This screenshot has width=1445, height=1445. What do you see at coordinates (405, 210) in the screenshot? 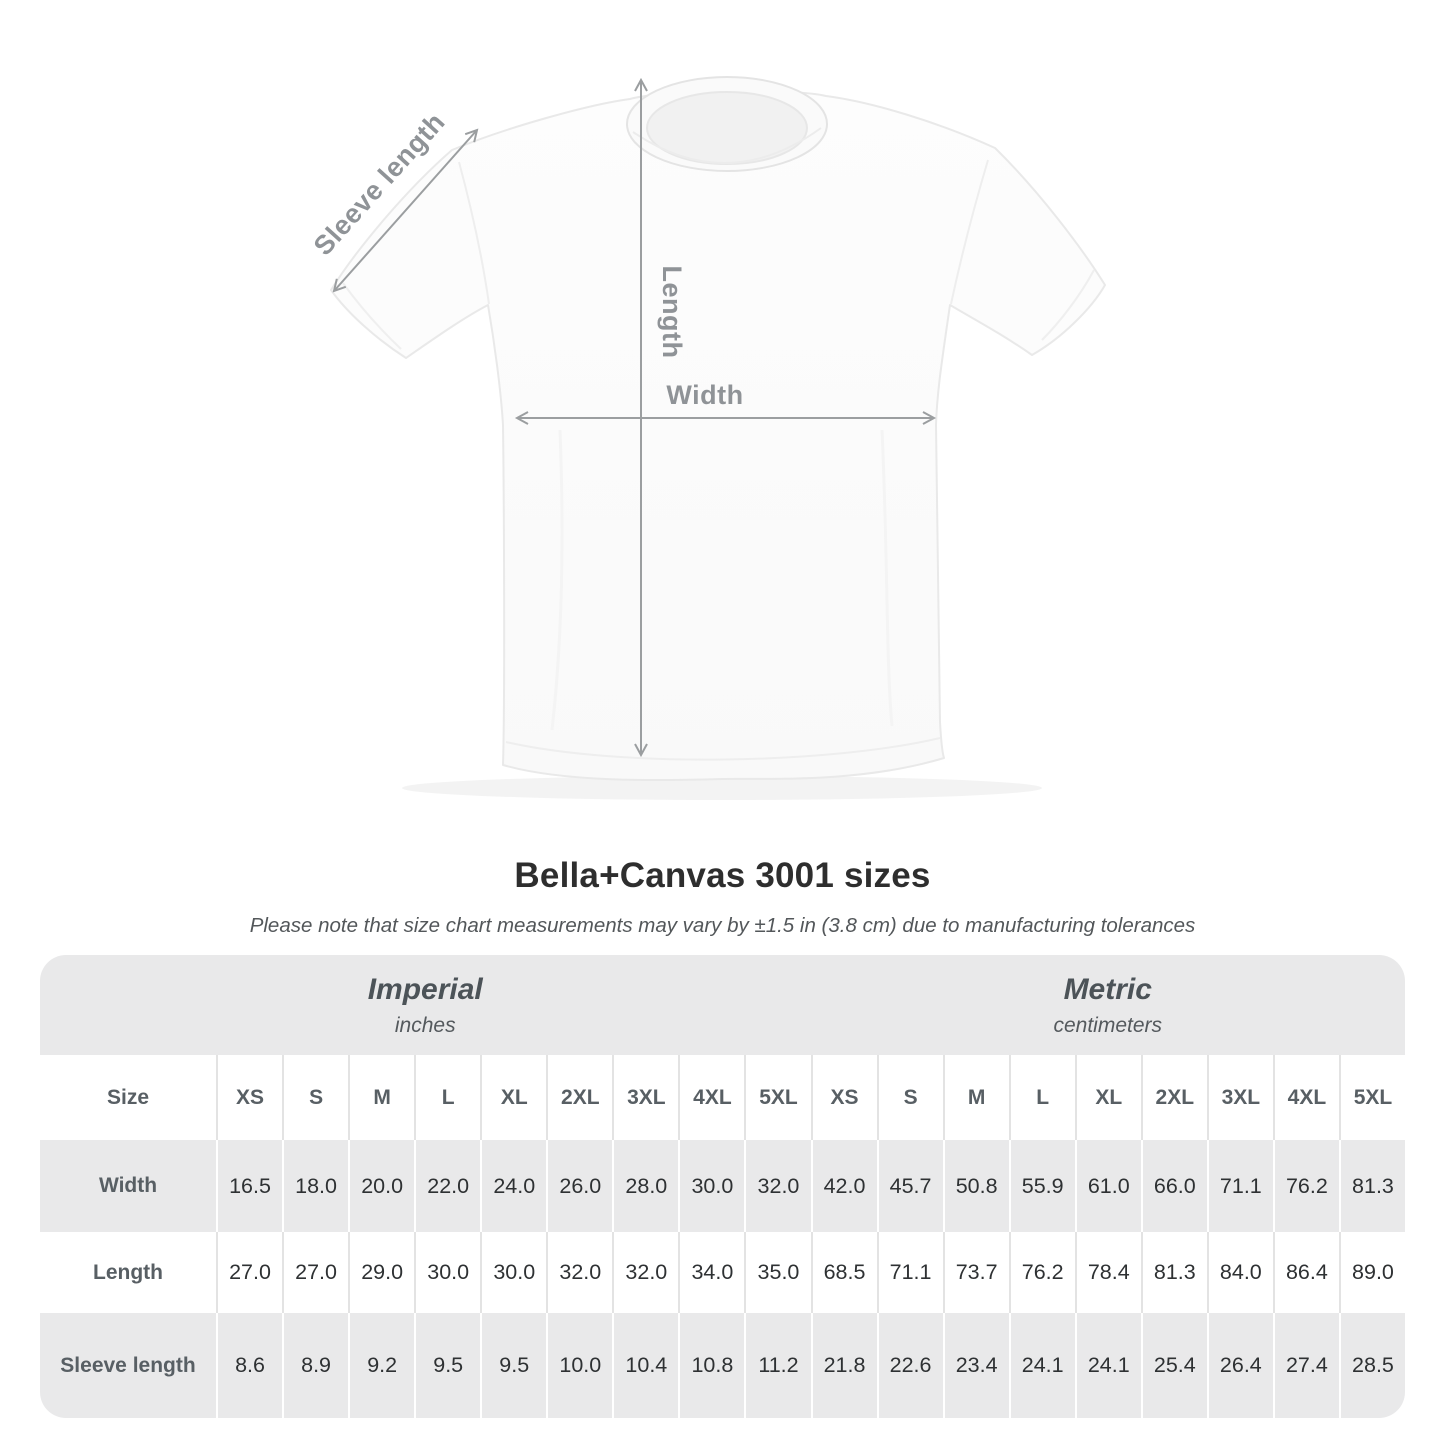
I see `sleeve-length-arrow` at bounding box center [405, 210].